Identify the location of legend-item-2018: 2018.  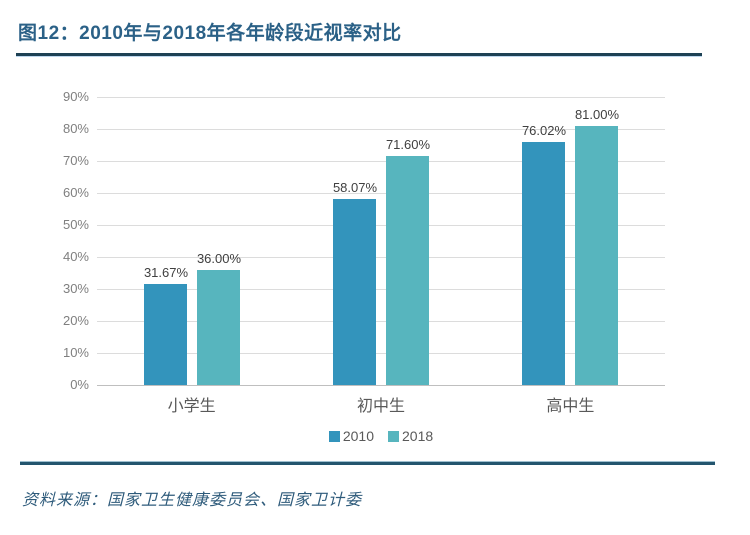
(410, 436).